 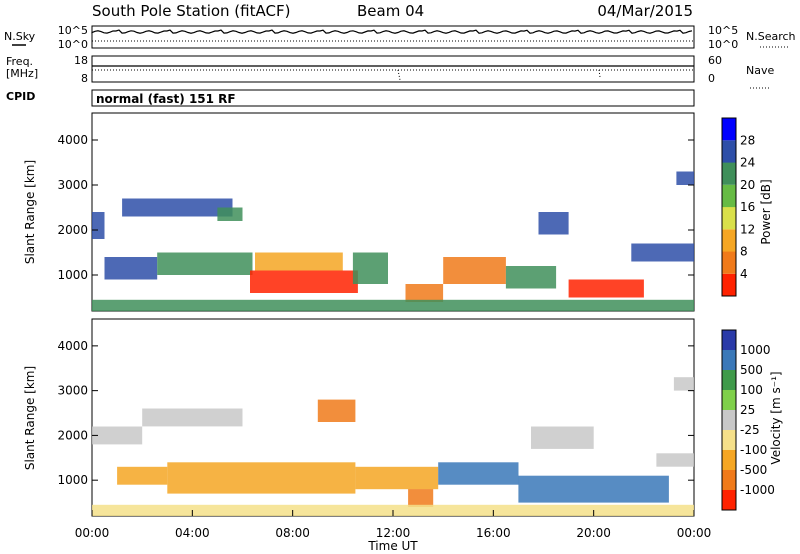 What do you see at coordinates (645, 11) in the screenshot?
I see `date-label: 04/Mar/2015` at bounding box center [645, 11].